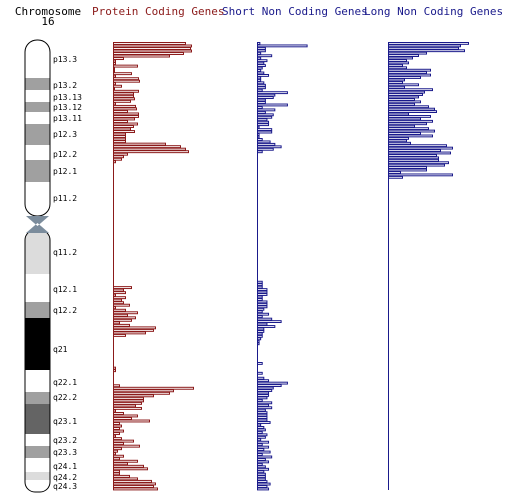 This screenshot has width=517, height=500. What do you see at coordinates (47, 21) in the screenshot?
I see `chromosome-title-number: 16` at bounding box center [47, 21].